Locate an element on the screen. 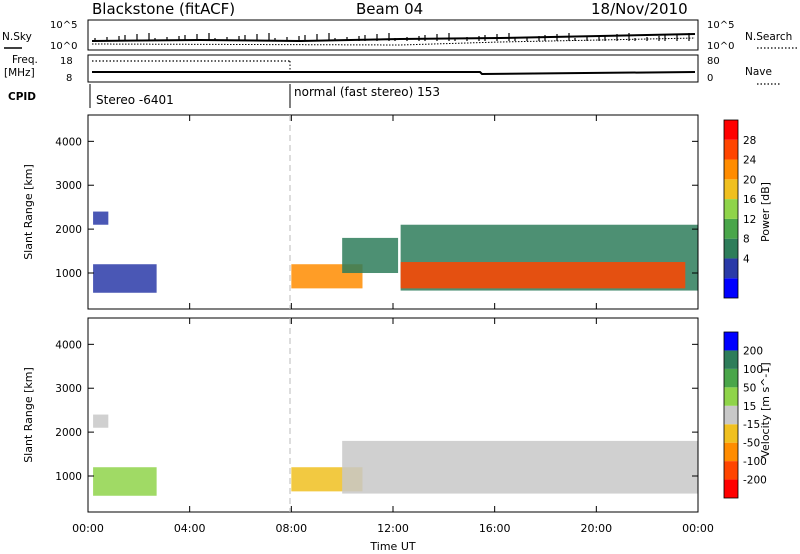 Image resolution: width=800 pixels, height=554 pixels. colorbar-tick-1: 24 is located at coordinates (750, 161).